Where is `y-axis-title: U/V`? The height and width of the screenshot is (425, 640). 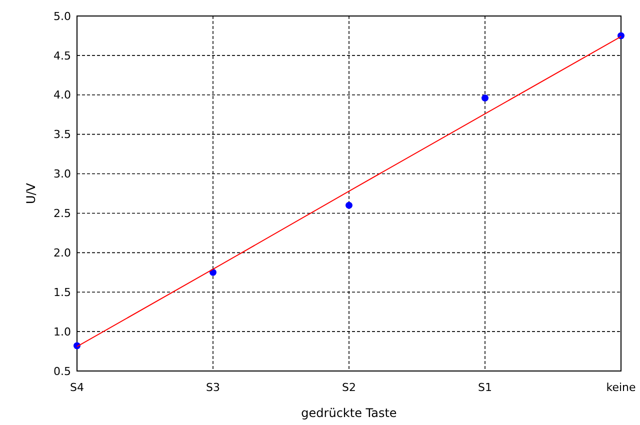
y-axis-title: U/V is located at coordinates (31, 193).